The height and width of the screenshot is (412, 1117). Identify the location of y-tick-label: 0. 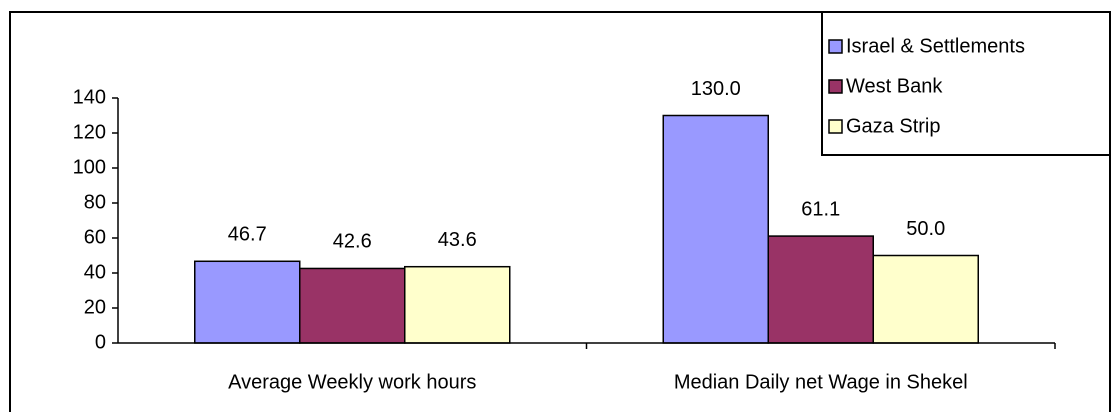
(100, 342).